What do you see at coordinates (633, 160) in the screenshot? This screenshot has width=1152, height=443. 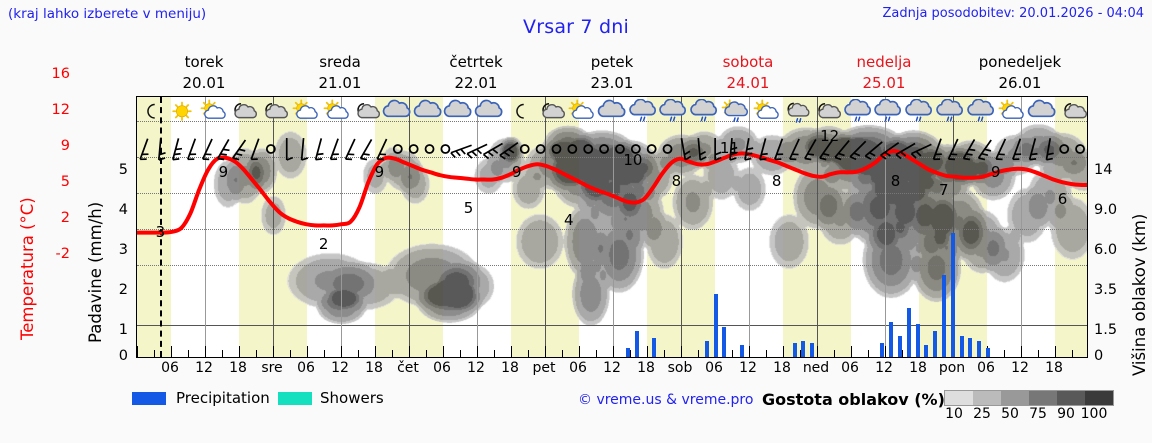 I see `temperature-value-label: 10` at bounding box center [633, 160].